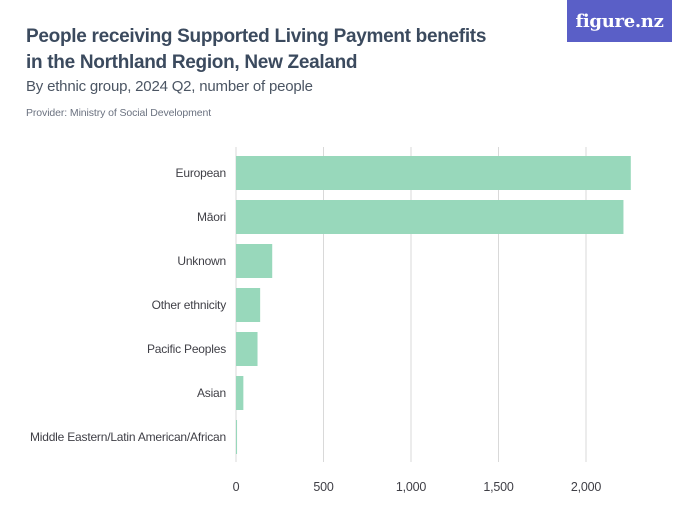  What do you see at coordinates (498, 487) in the screenshot?
I see `x-tick-label: 1,500` at bounding box center [498, 487].